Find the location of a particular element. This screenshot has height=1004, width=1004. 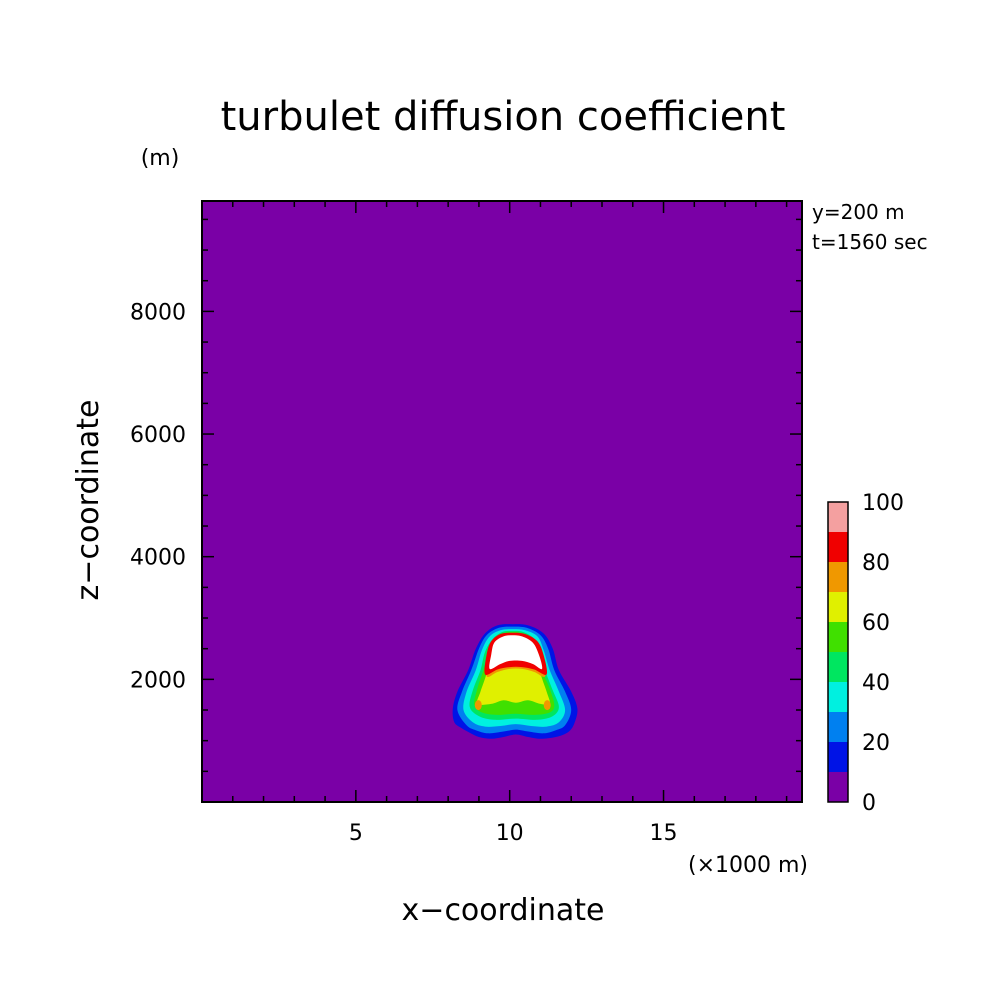

annotation-y: y=200 m is located at coordinates (858, 212).